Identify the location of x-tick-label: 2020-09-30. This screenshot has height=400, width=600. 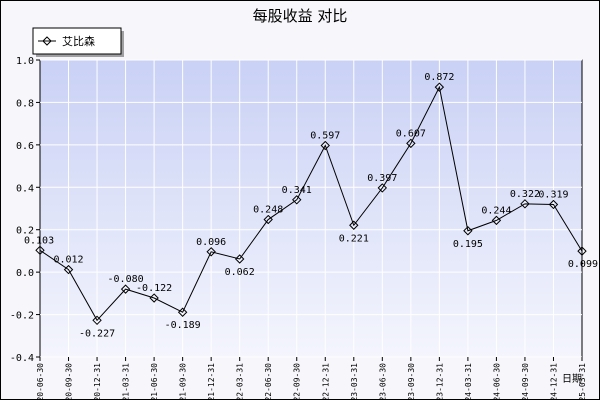
(69, 381).